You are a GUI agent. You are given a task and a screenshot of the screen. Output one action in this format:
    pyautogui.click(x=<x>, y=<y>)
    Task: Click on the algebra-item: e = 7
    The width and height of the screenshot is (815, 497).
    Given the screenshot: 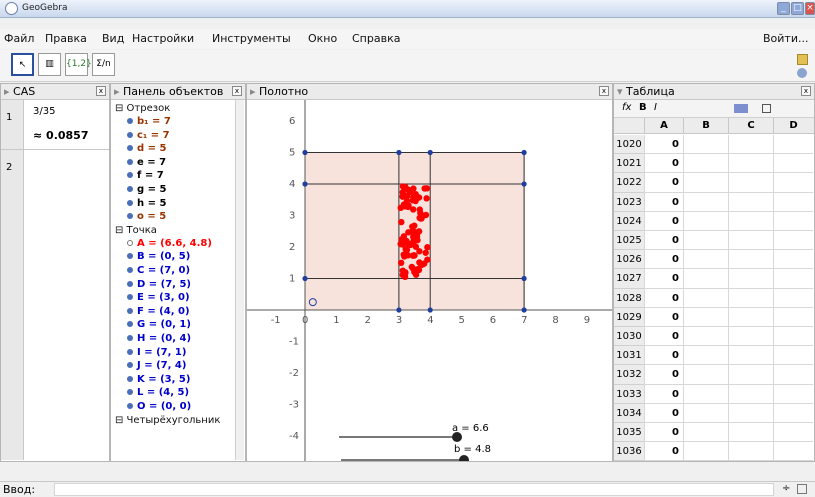 What is the action you would take?
    pyautogui.click(x=146, y=163)
    